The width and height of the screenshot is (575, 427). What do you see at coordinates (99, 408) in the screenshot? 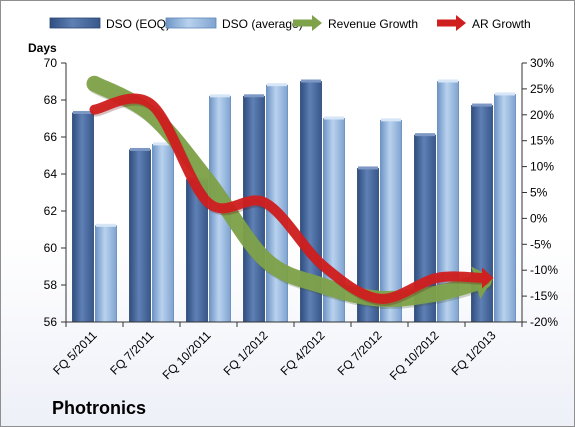
I see `company-name: Photronics` at bounding box center [99, 408].